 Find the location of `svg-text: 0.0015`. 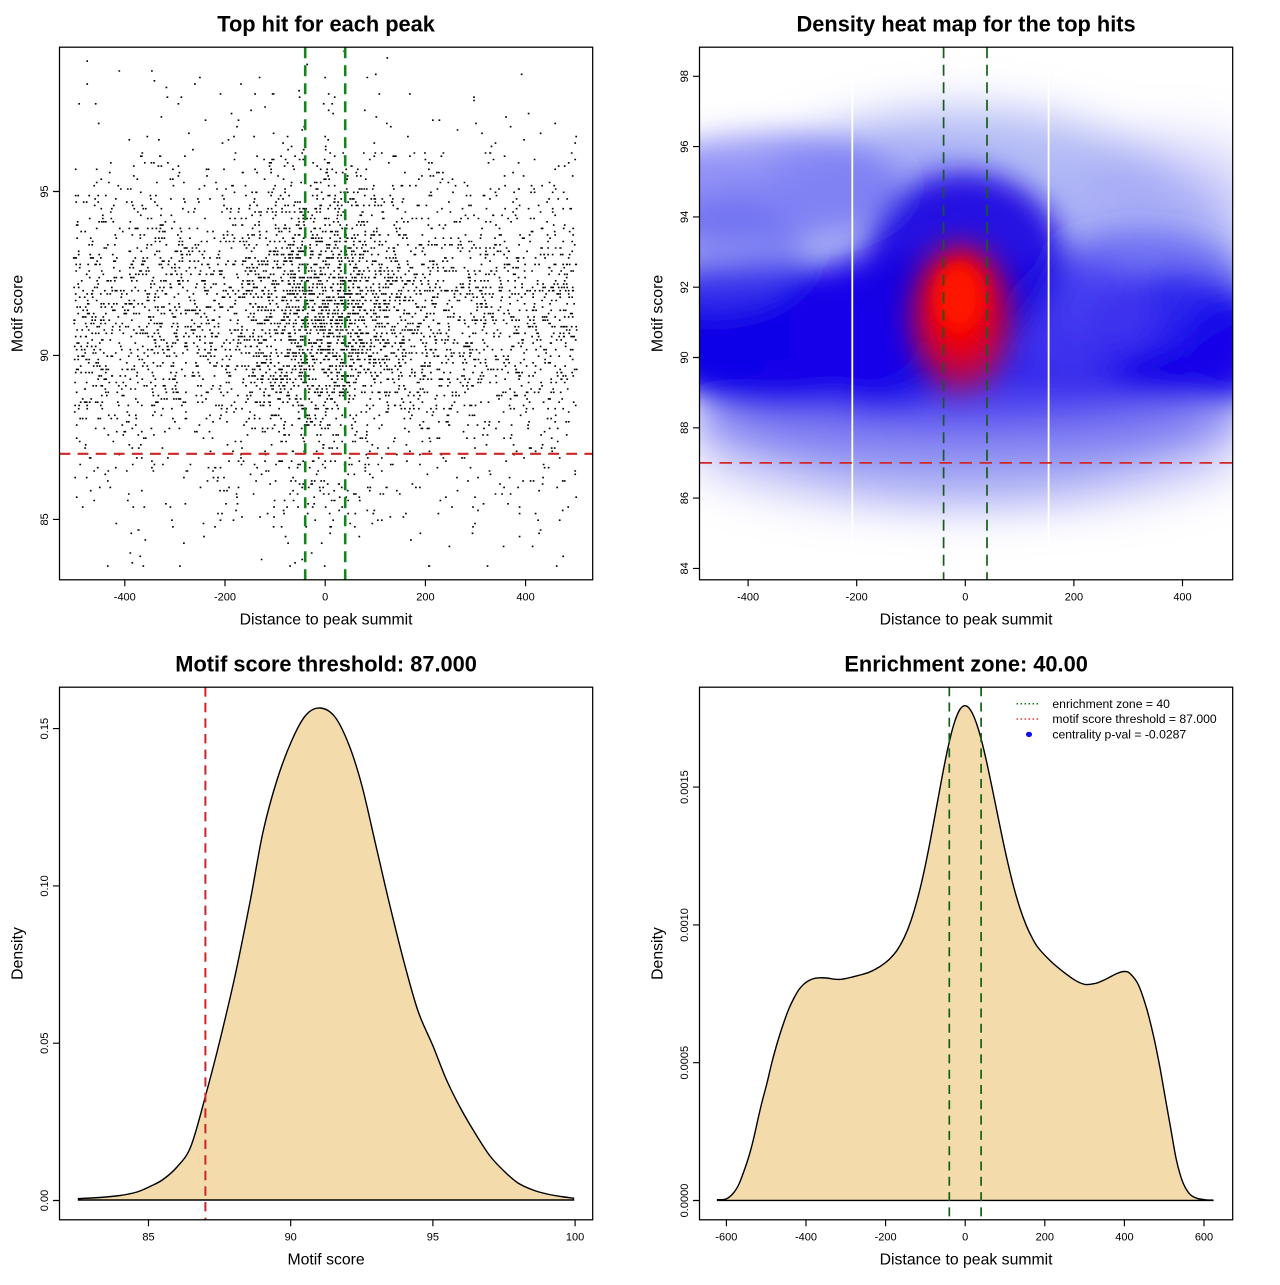

svg-text: 0.0015 is located at coordinates (685, 787).